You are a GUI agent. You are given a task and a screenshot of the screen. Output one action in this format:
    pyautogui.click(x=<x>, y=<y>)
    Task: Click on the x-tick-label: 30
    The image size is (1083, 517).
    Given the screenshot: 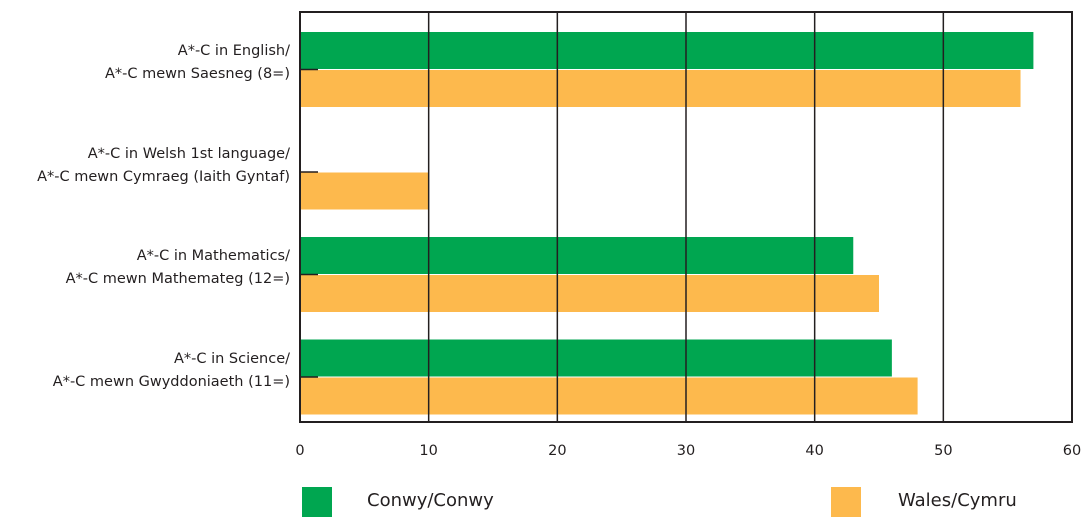 What is the action you would take?
    pyautogui.click(x=686, y=451)
    